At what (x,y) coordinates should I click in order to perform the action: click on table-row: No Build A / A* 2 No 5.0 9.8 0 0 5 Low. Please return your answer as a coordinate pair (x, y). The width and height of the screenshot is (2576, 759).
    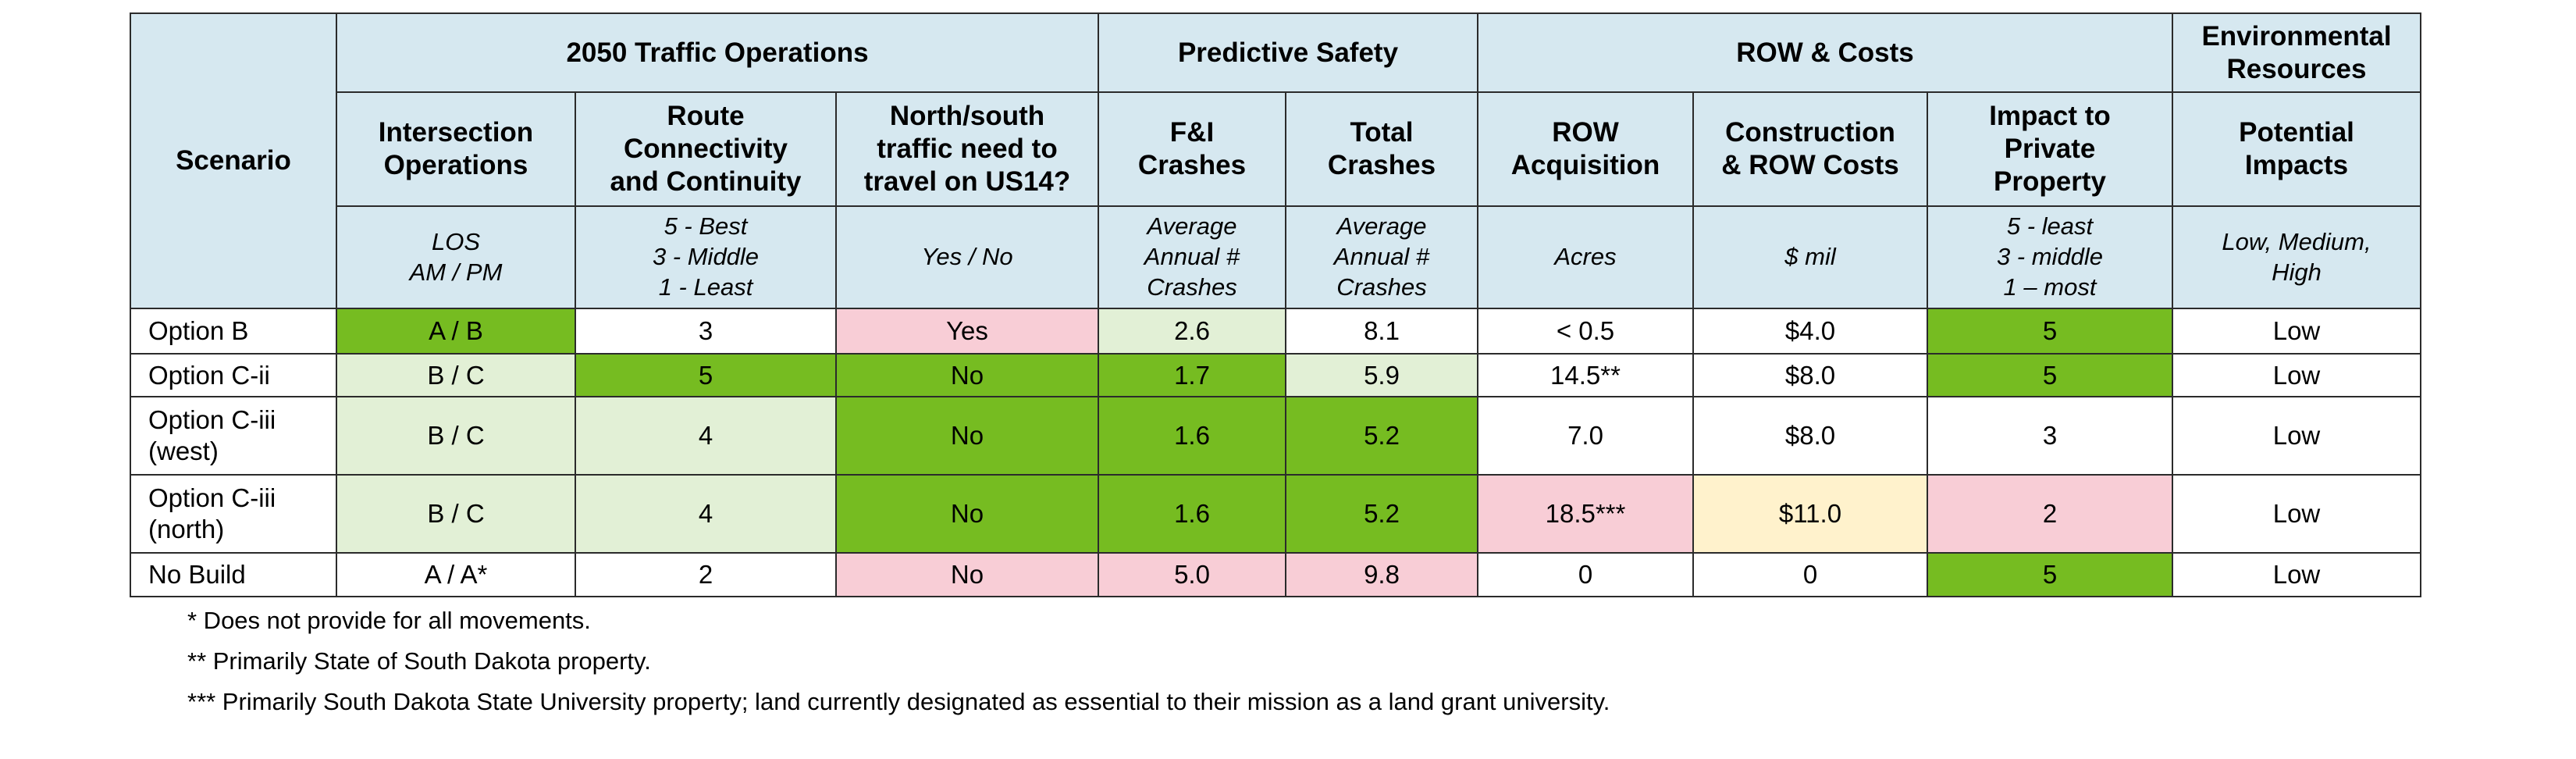
    Looking at the image, I should click on (1275, 574).